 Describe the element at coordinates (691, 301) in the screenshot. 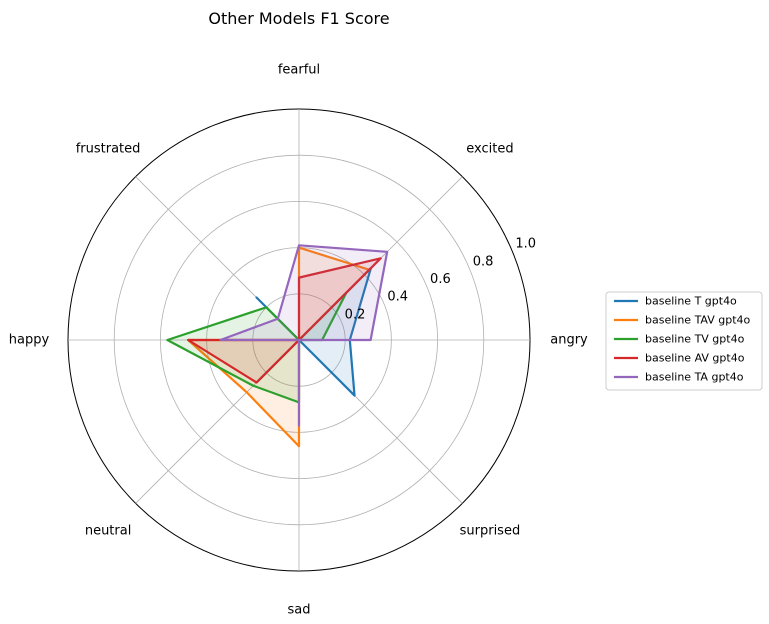

I see `legend-label-0: baseline T gpt4o` at that location.